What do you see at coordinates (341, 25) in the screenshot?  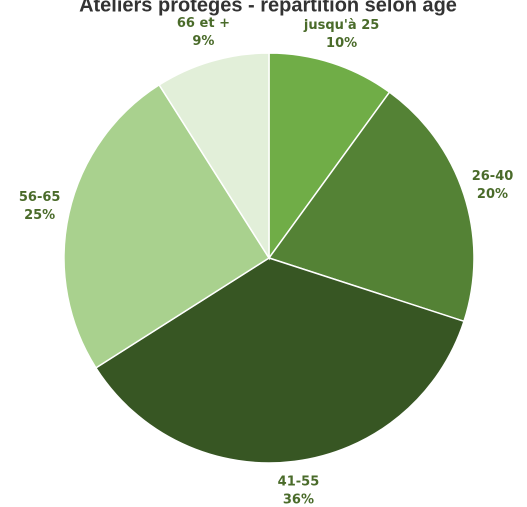 I see `slice-category: jusqu'à 25` at bounding box center [341, 25].